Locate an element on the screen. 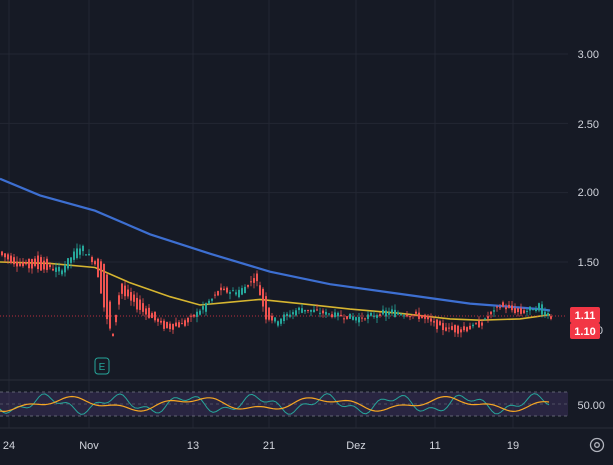 The width and height of the screenshot is (613, 465). price-label-2-5: 2.50 is located at coordinates (588, 125).